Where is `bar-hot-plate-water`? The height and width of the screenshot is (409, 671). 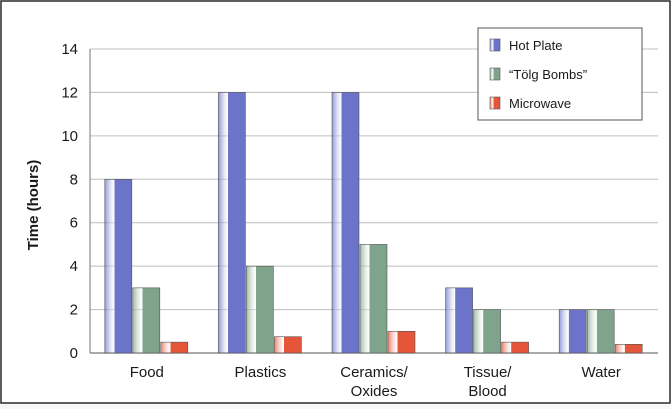 bar-hot-plate-water is located at coordinates (572, 331).